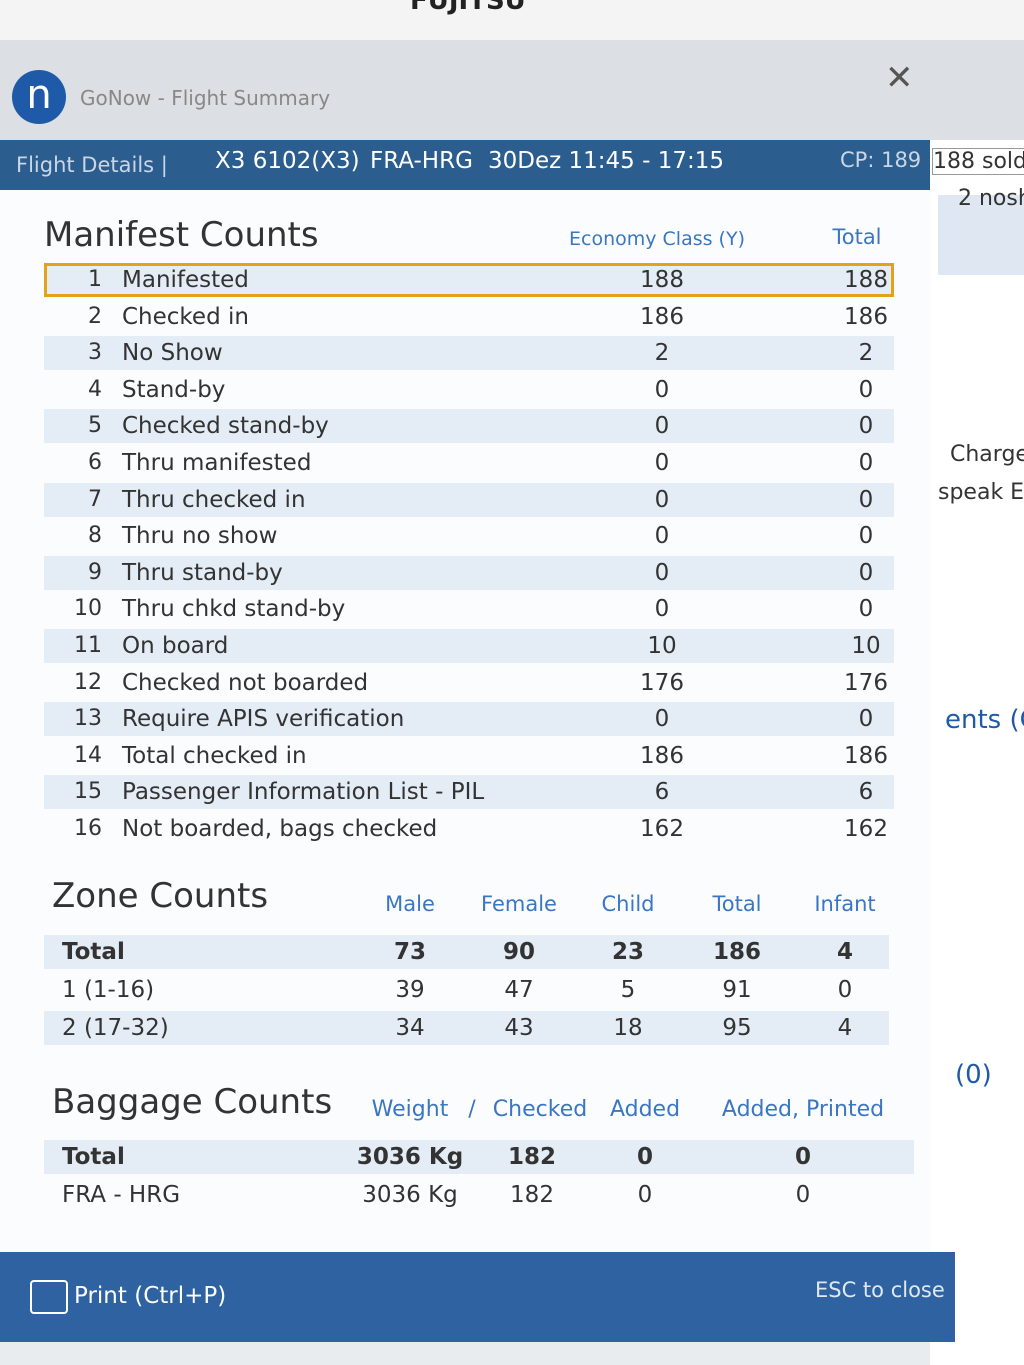 The image size is (1024, 1365). I want to click on row-label: Checked not boarded, so click(245, 682).